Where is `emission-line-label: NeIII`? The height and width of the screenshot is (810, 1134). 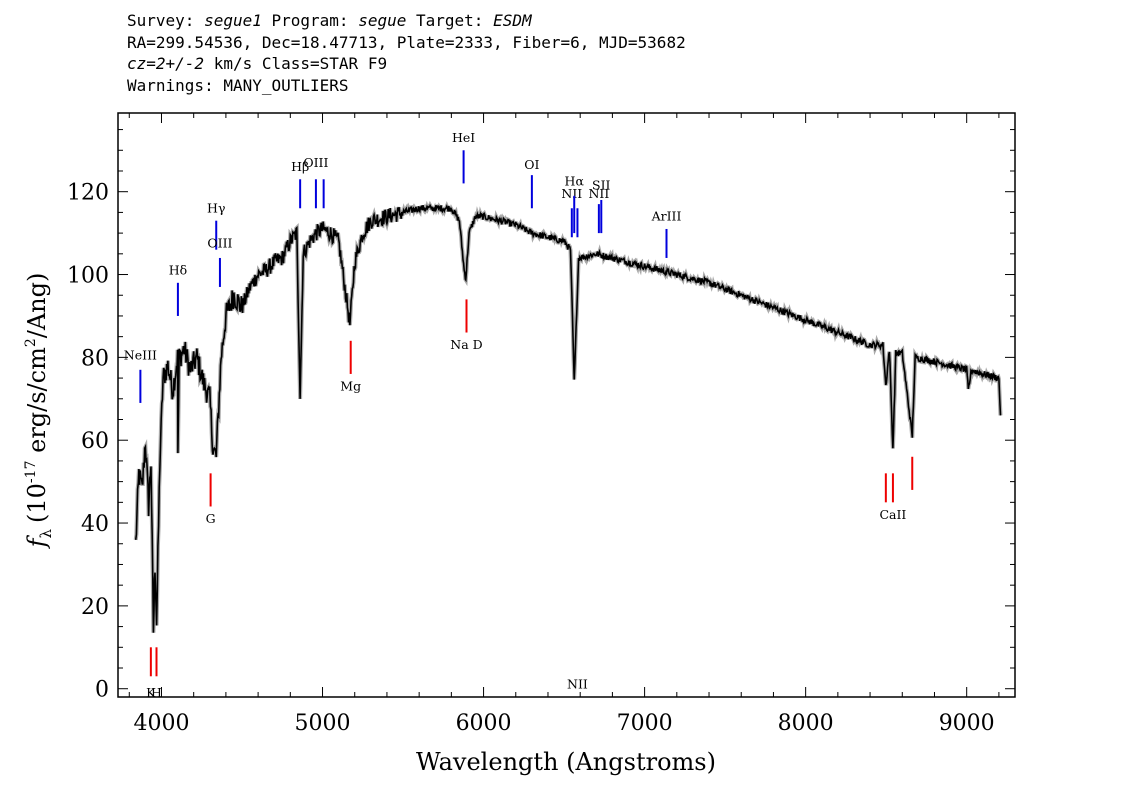 emission-line-label: NeIII is located at coordinates (140, 354).